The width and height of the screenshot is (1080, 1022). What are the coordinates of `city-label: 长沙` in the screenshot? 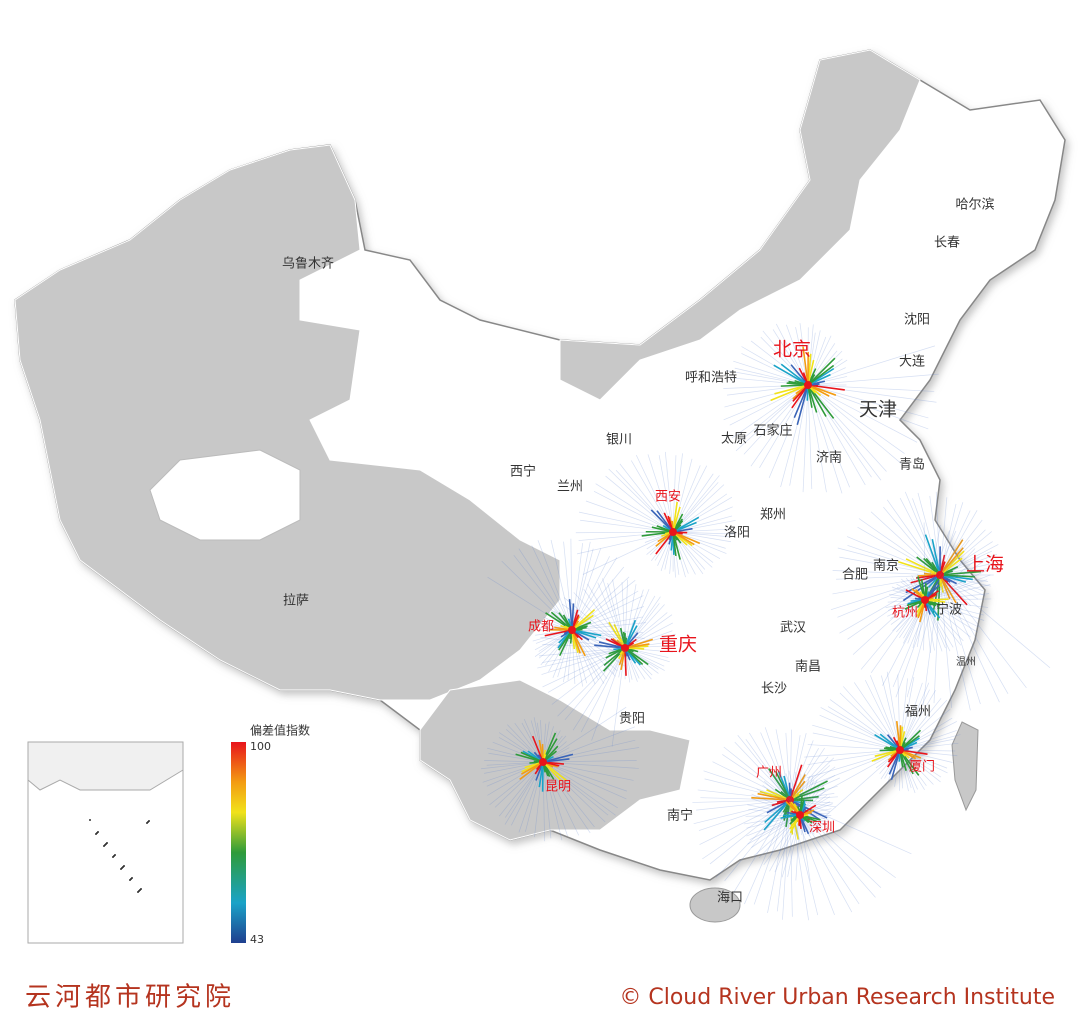 It's located at (774, 689).